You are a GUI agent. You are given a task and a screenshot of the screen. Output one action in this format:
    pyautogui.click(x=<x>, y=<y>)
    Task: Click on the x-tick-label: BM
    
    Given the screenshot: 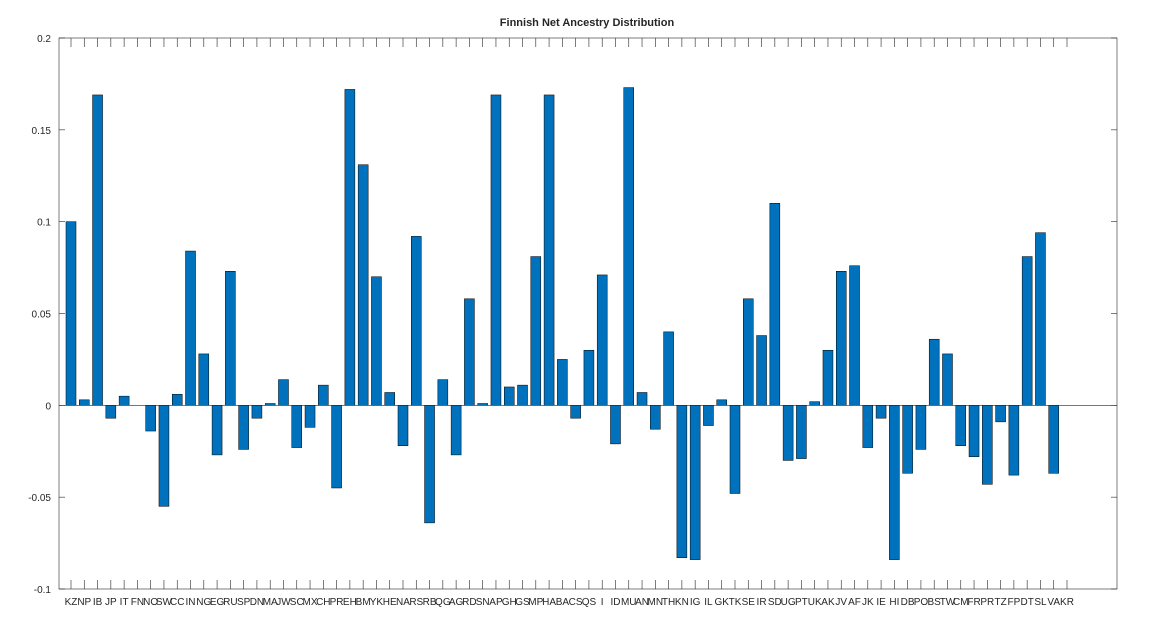 What is the action you would take?
    pyautogui.click(x=363, y=602)
    